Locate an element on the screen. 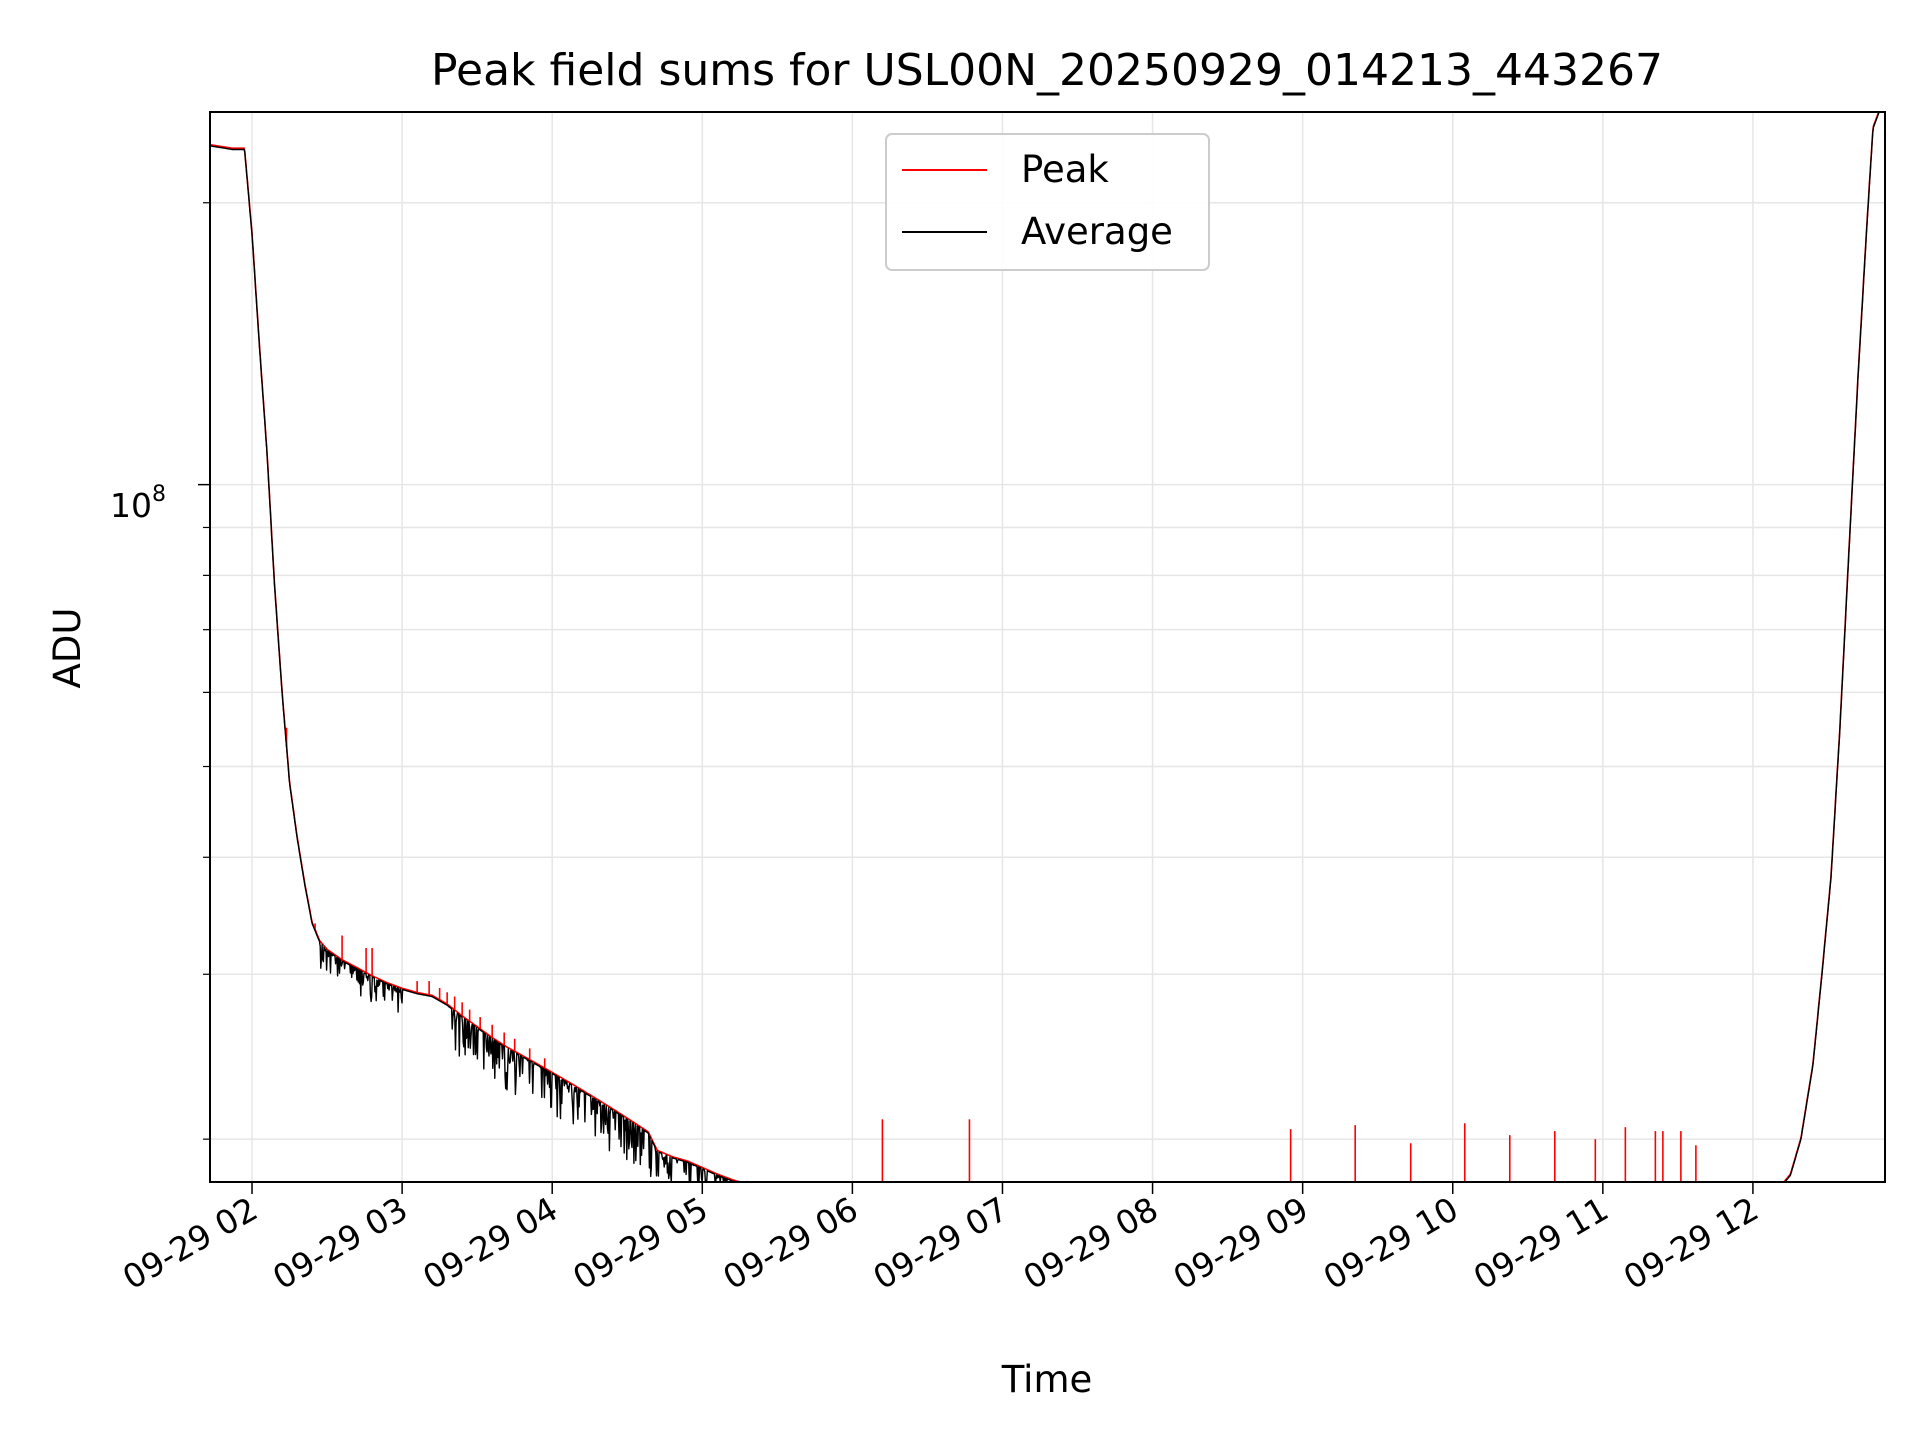  y-axis-label: ADU is located at coordinates (67, 648).